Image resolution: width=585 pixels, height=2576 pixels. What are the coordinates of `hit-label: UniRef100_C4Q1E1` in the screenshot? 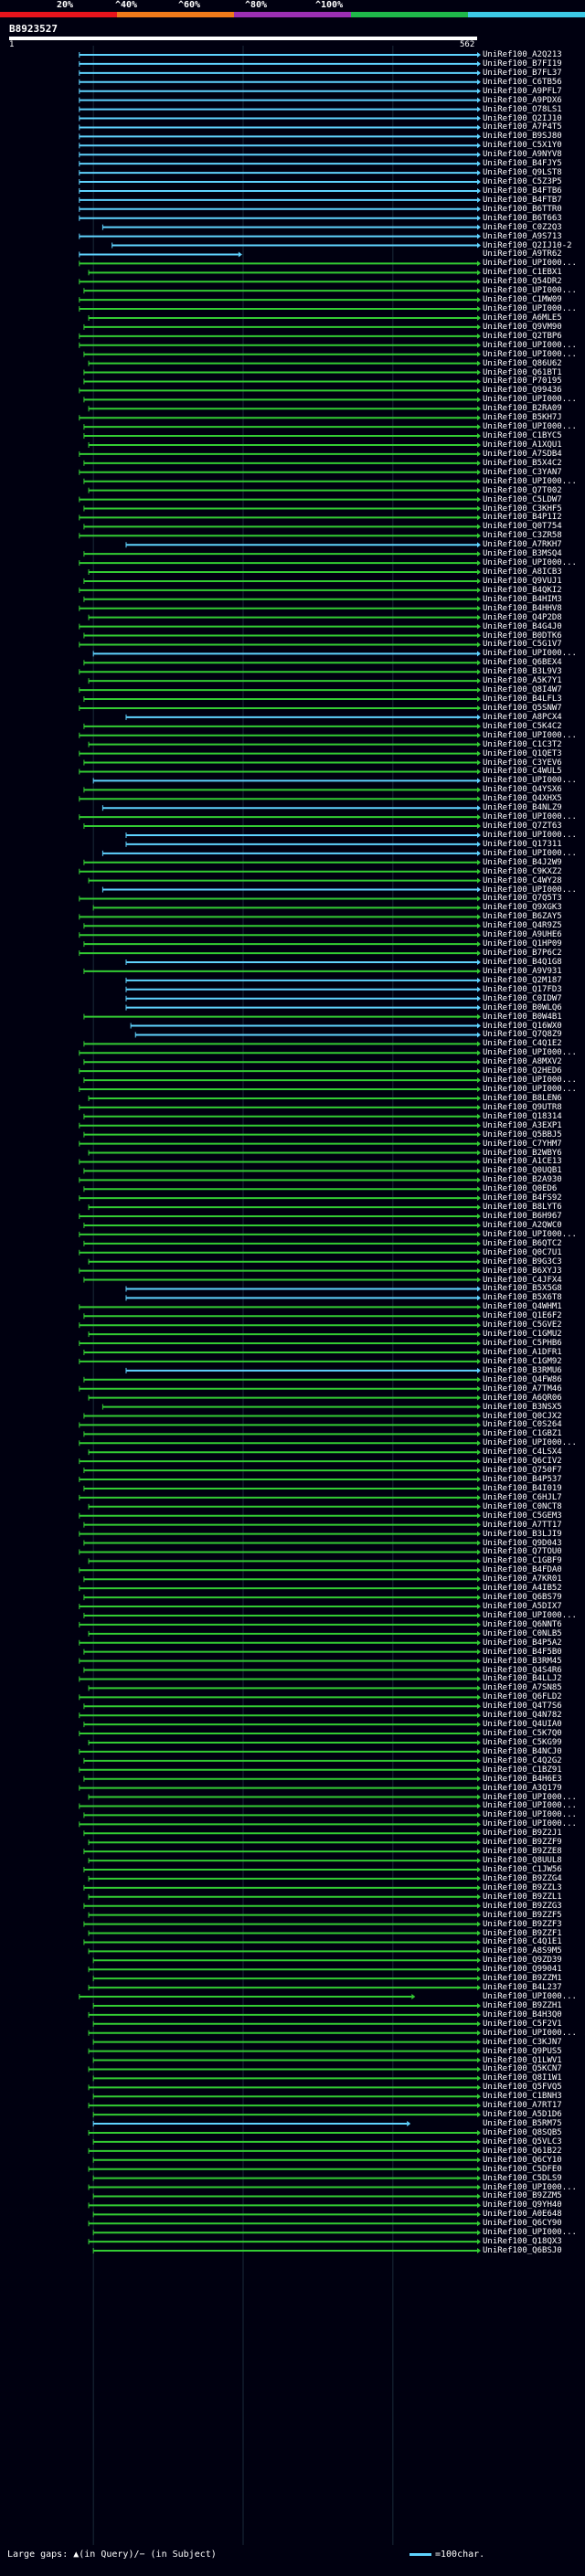 It's located at (522, 1942).